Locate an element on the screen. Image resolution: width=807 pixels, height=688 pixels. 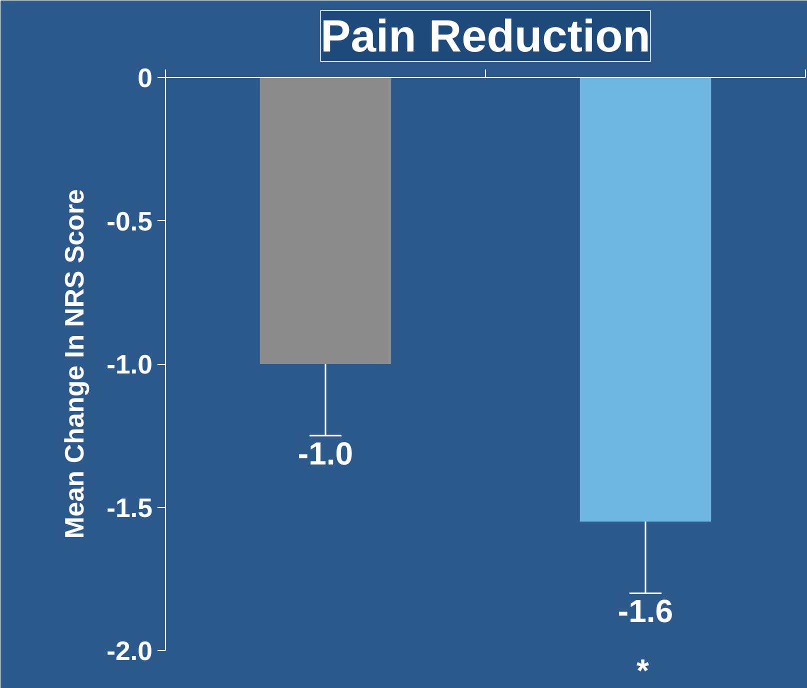
chart-title: Pain Reduction is located at coordinates (485, 36).